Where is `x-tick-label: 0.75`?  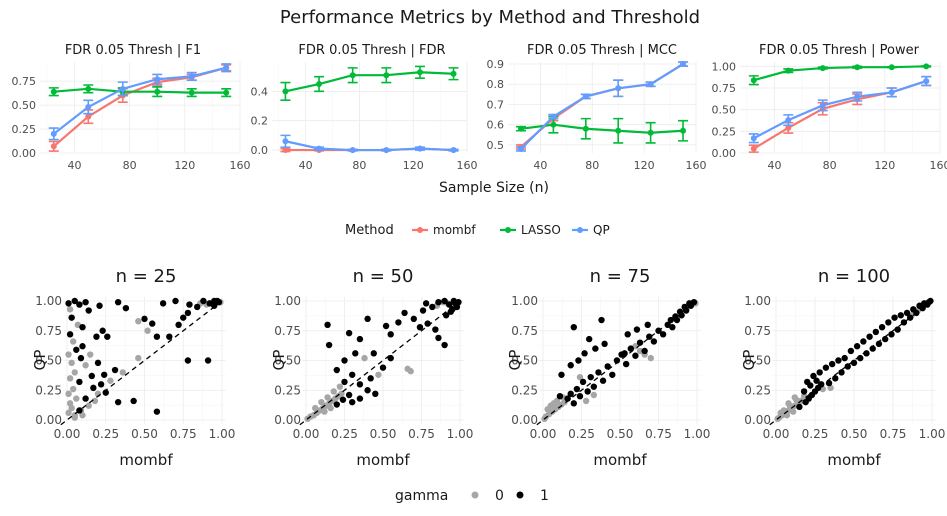 x-tick-label: 0.75 is located at coordinates (421, 434).